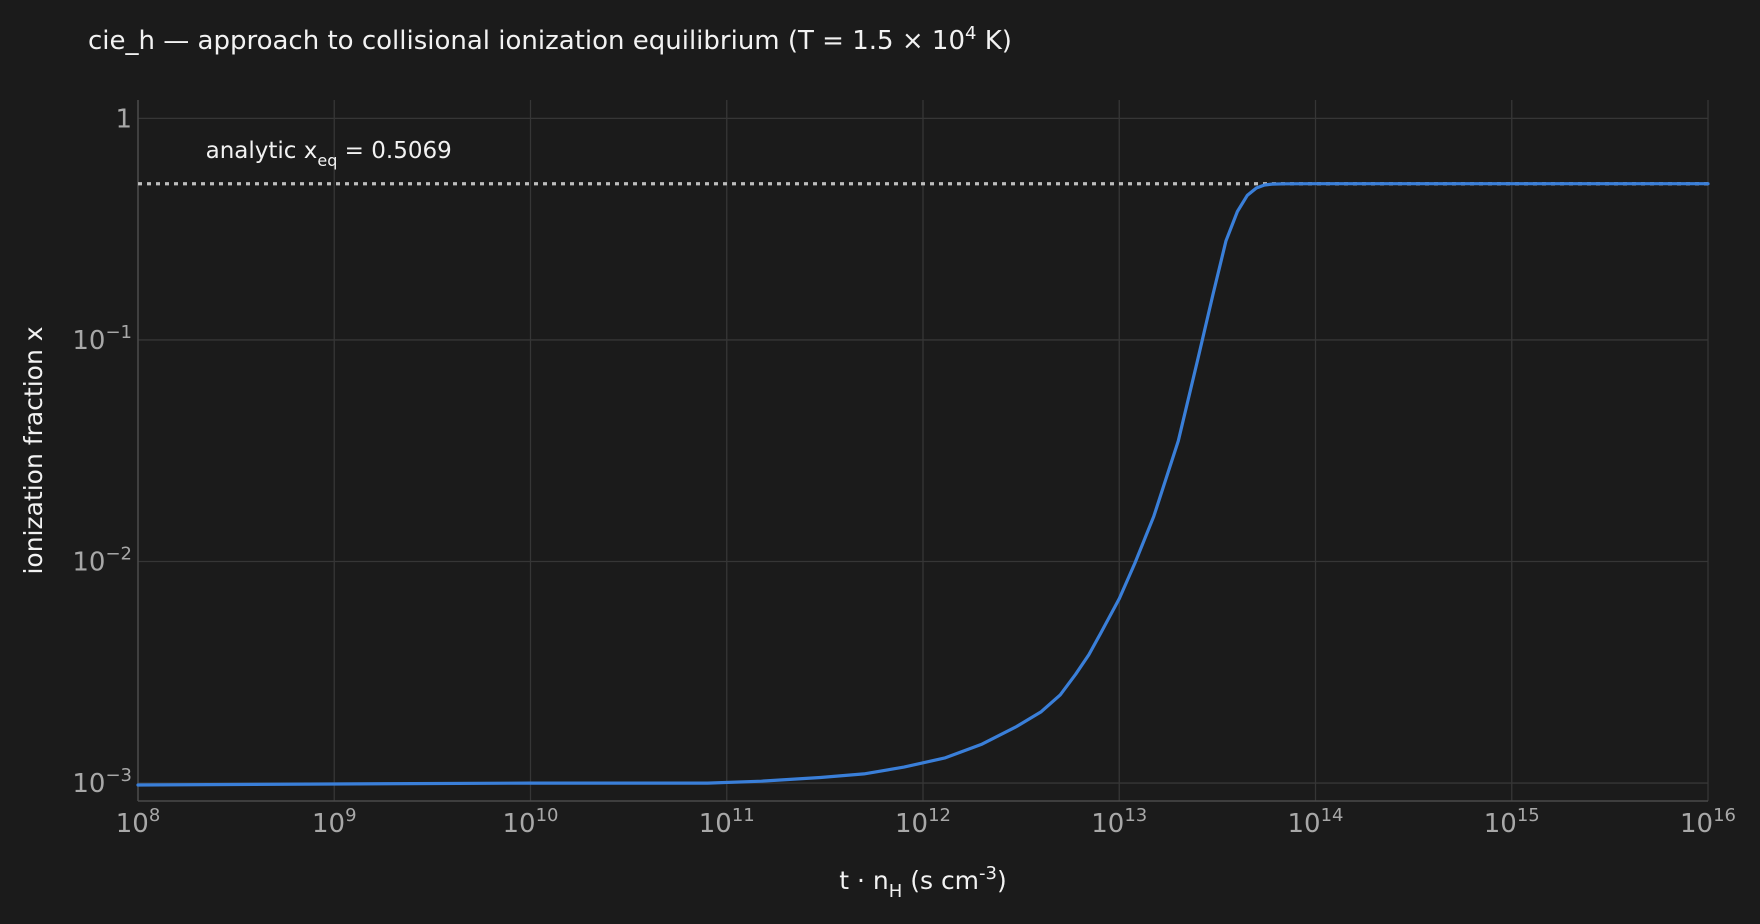  I want to click on equilibrium-annotation: analytic xeq = 0.5069, so click(329, 154).